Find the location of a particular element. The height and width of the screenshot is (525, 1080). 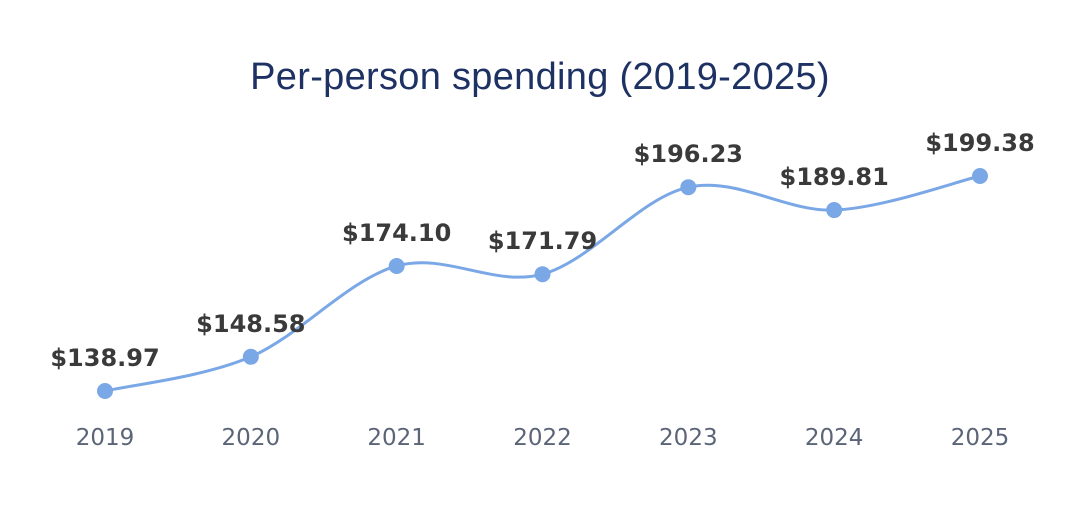

x-tick-label-2019: 2019 is located at coordinates (105, 438).